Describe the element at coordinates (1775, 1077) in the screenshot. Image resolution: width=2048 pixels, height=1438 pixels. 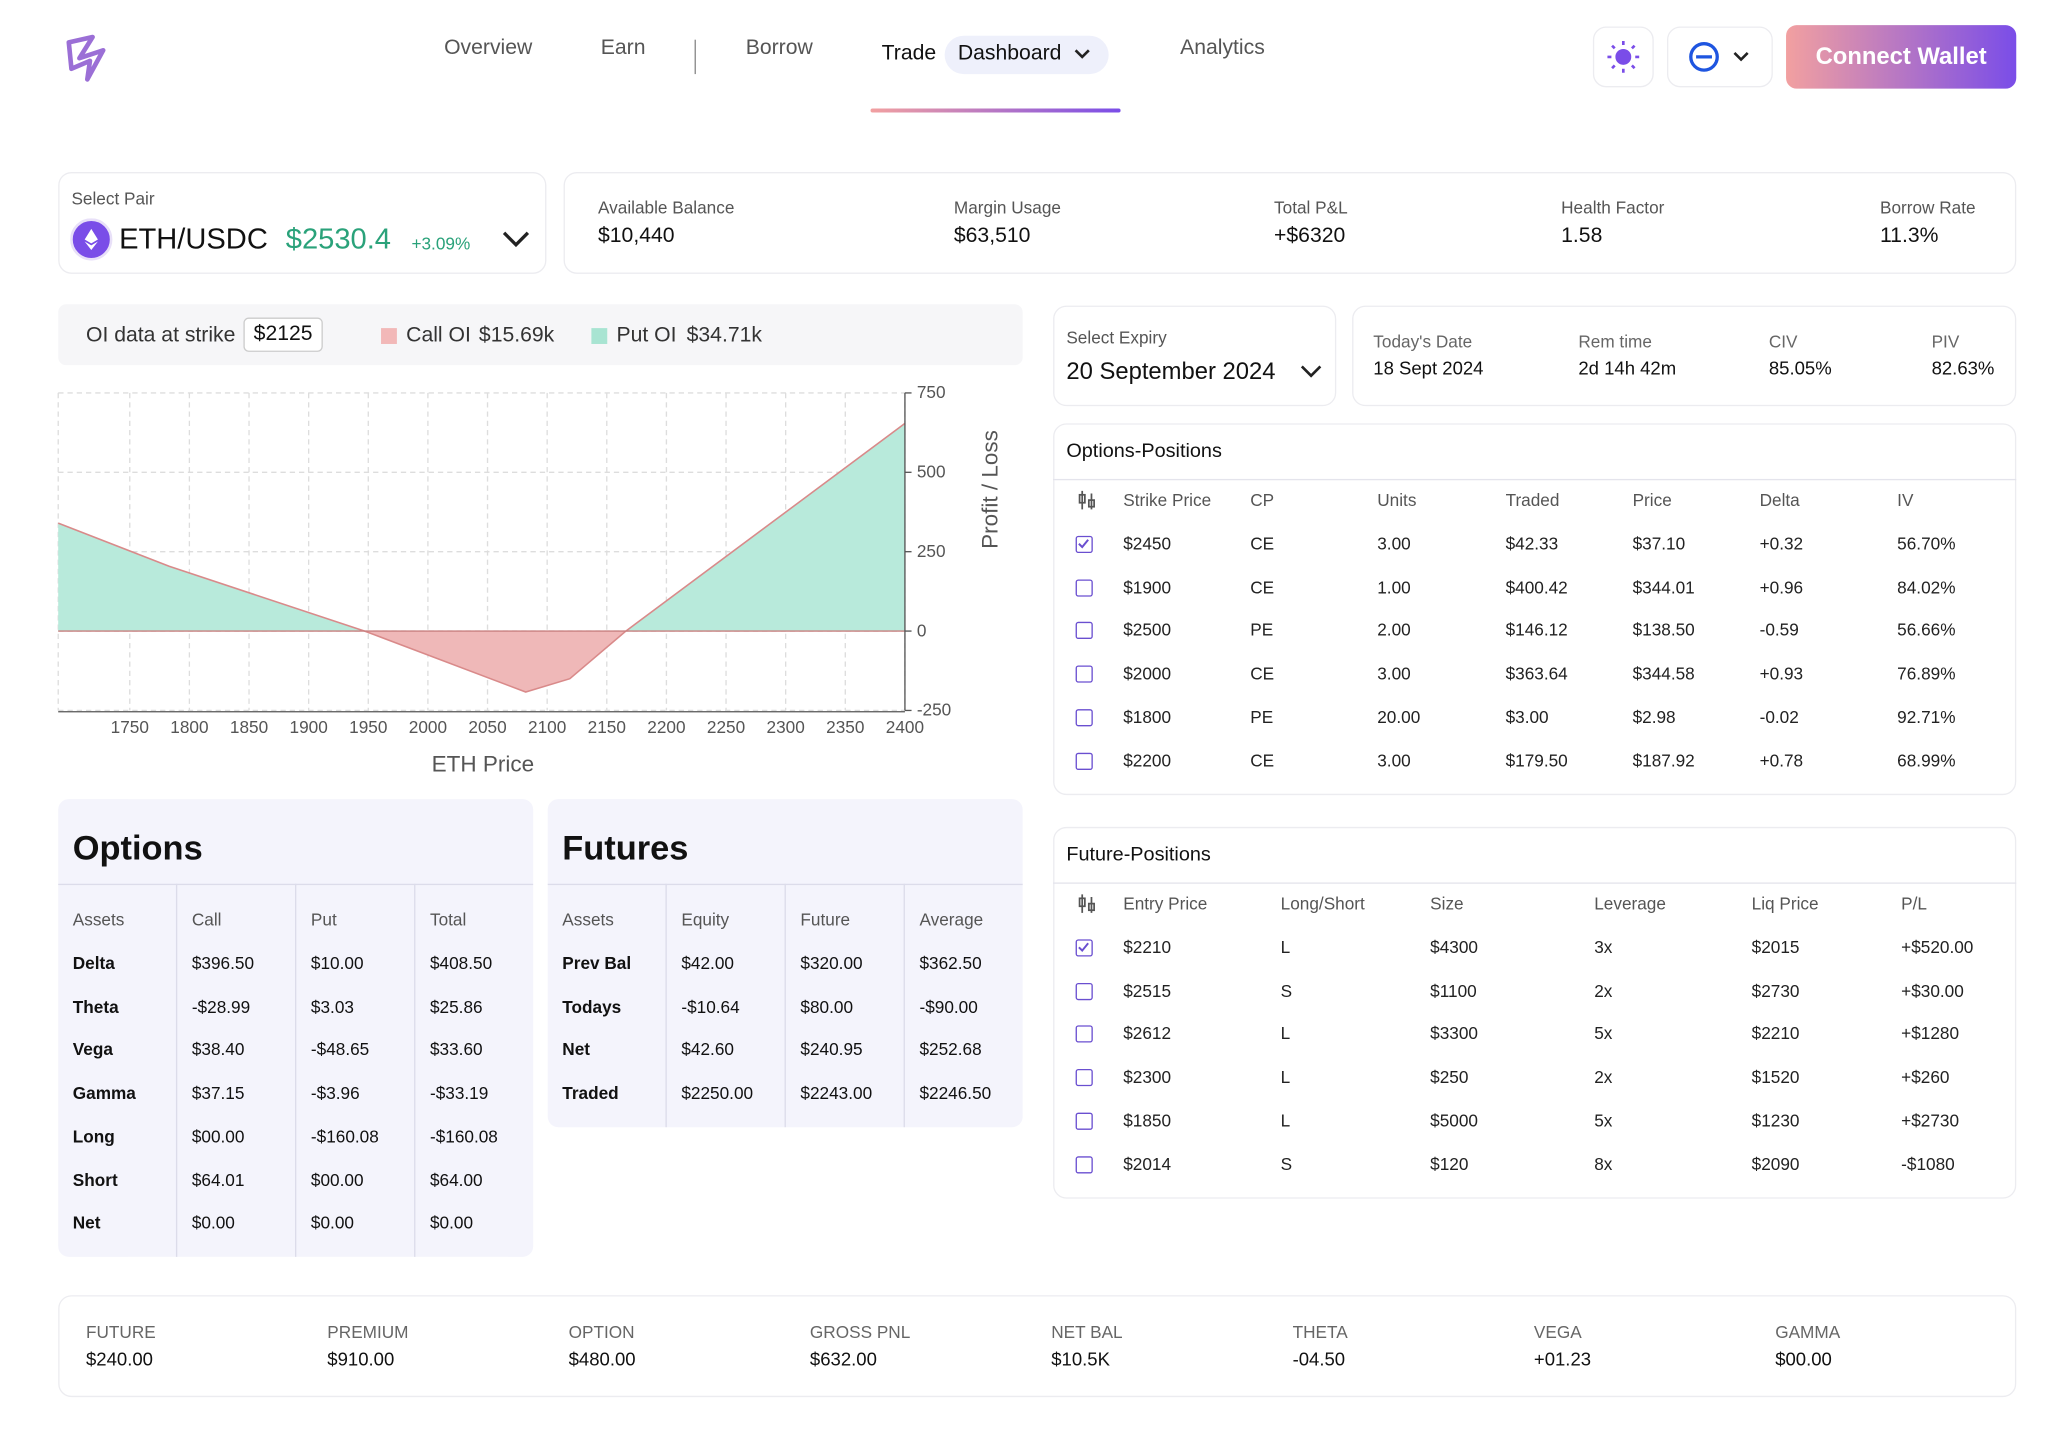
I see `table-cell: $1520` at that location.